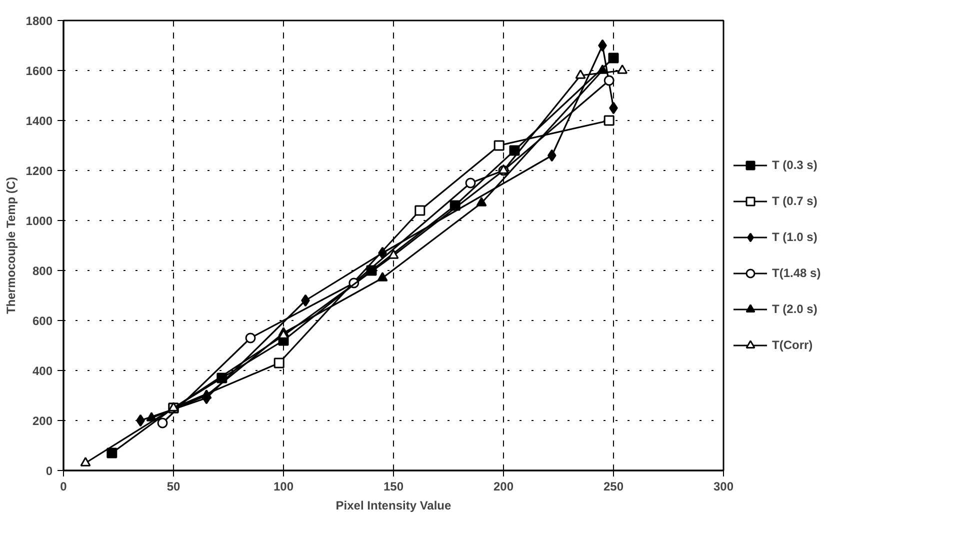  I want to click on legend-label: T (1.0 s), so click(795, 237).